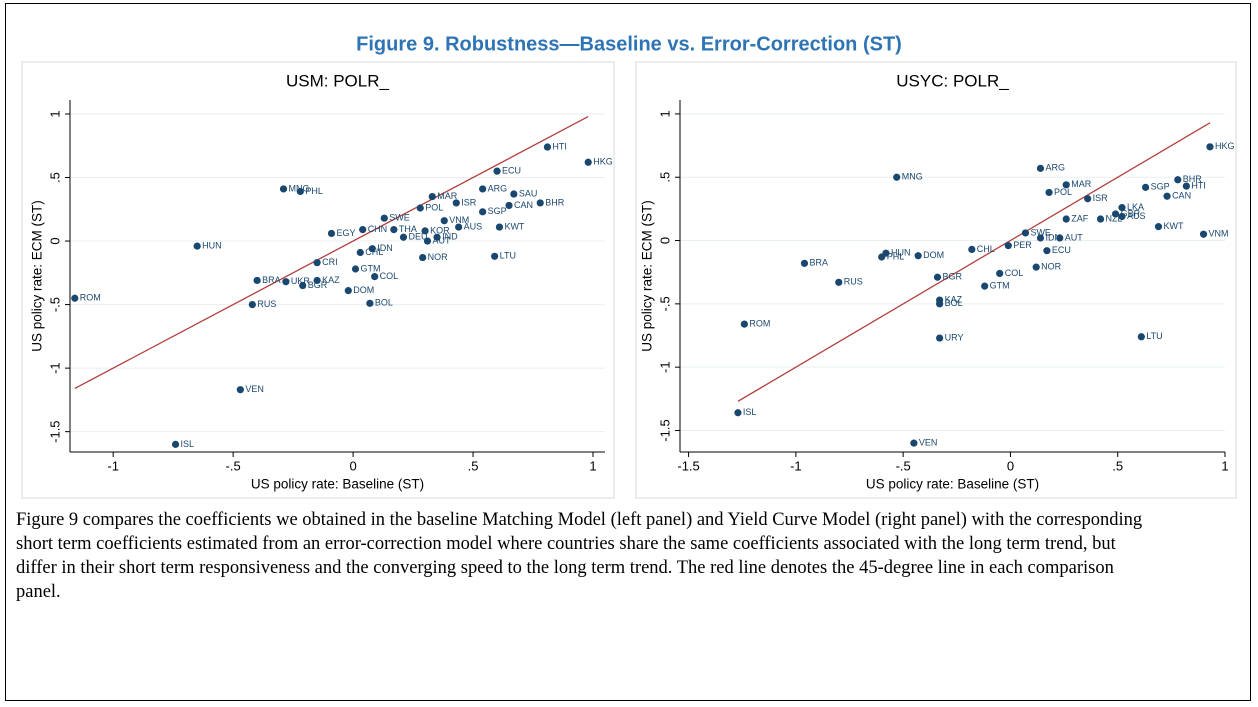 The image size is (1258, 707). I want to click on point-label: BOL, so click(384, 303).